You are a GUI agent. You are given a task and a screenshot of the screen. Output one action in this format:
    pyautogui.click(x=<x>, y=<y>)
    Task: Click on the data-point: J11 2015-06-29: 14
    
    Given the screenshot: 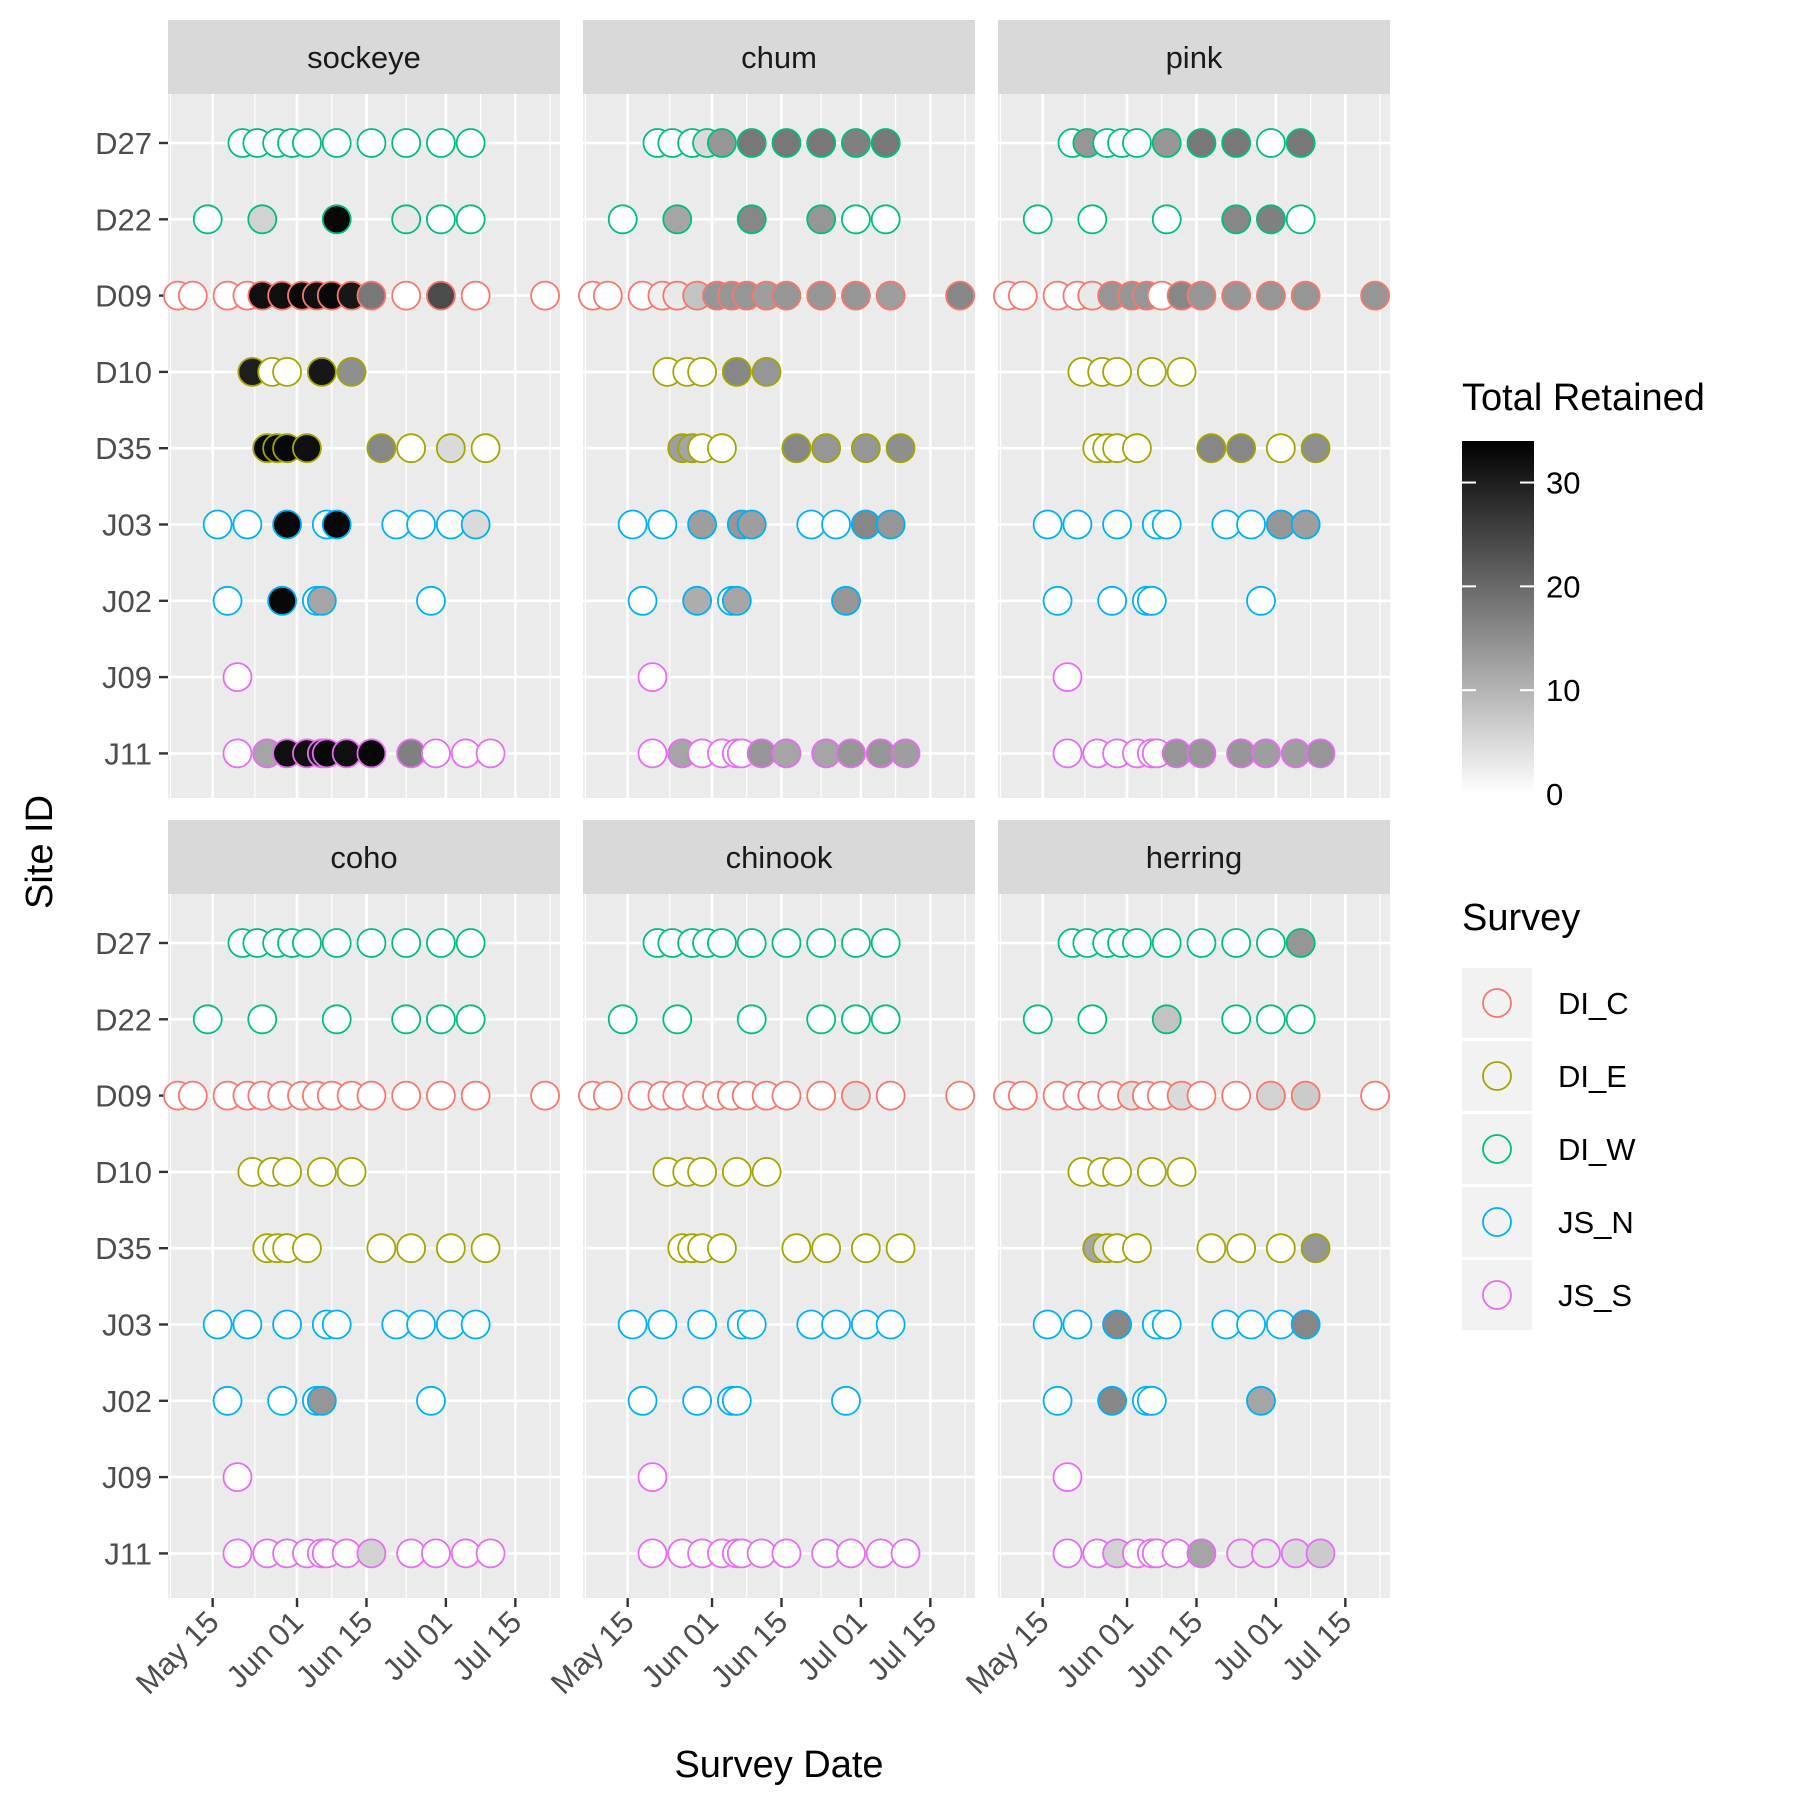 What is the action you would take?
    pyautogui.click(x=851, y=753)
    